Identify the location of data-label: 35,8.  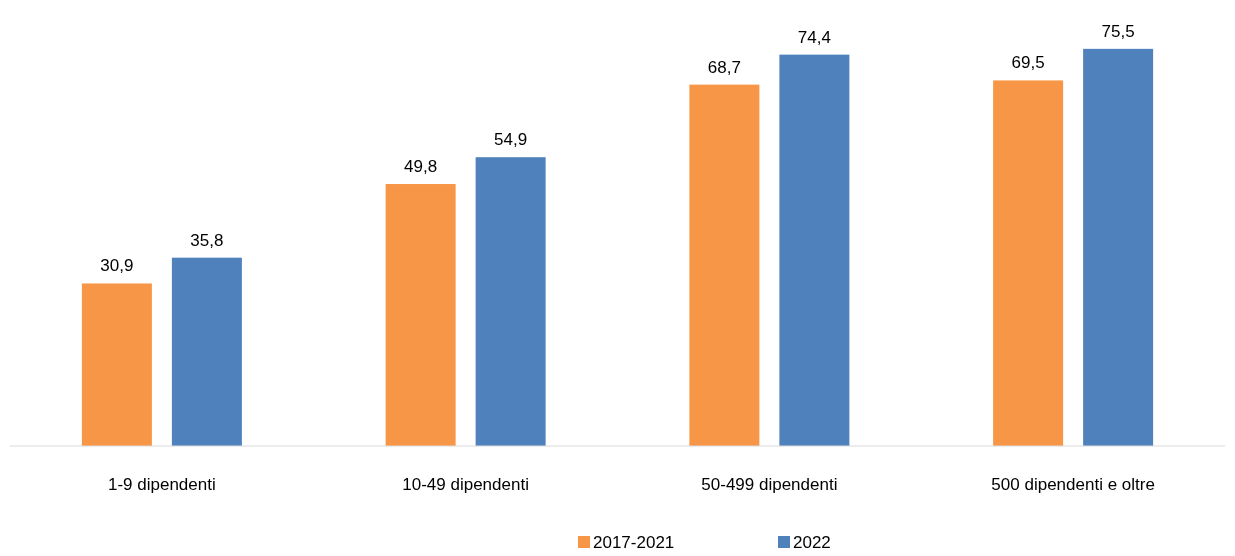
(207, 240).